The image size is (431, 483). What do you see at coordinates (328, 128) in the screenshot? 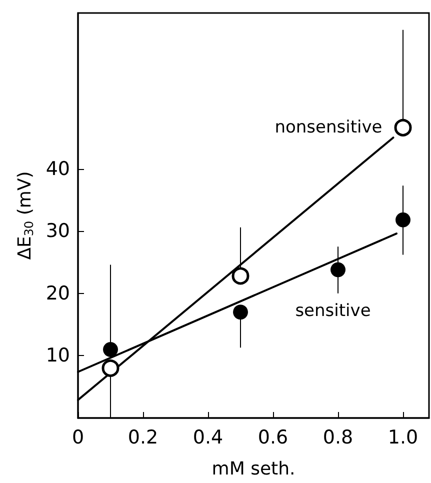
I see `series-label: nonsensitive` at bounding box center [328, 128].